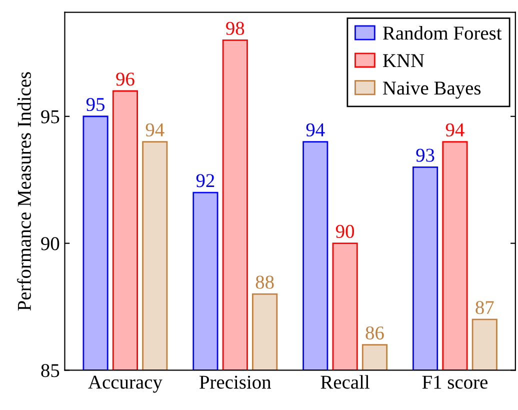 The width and height of the screenshot is (518, 410). I want to click on y-tick-label: 90, so click(50, 243).